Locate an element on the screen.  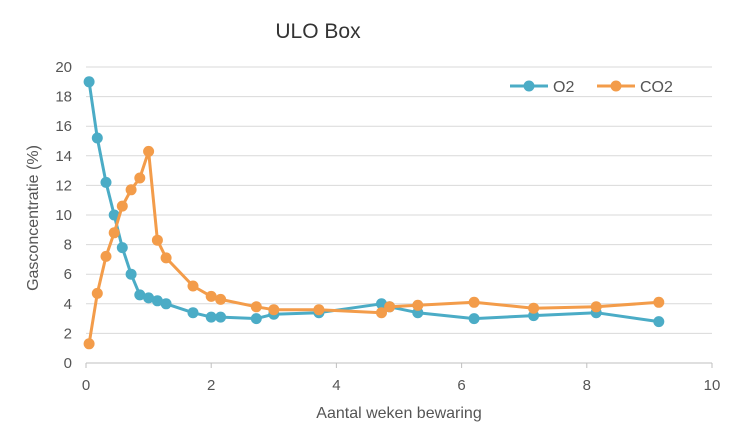
y-tick-label-10: 10 is located at coordinates (63, 215).